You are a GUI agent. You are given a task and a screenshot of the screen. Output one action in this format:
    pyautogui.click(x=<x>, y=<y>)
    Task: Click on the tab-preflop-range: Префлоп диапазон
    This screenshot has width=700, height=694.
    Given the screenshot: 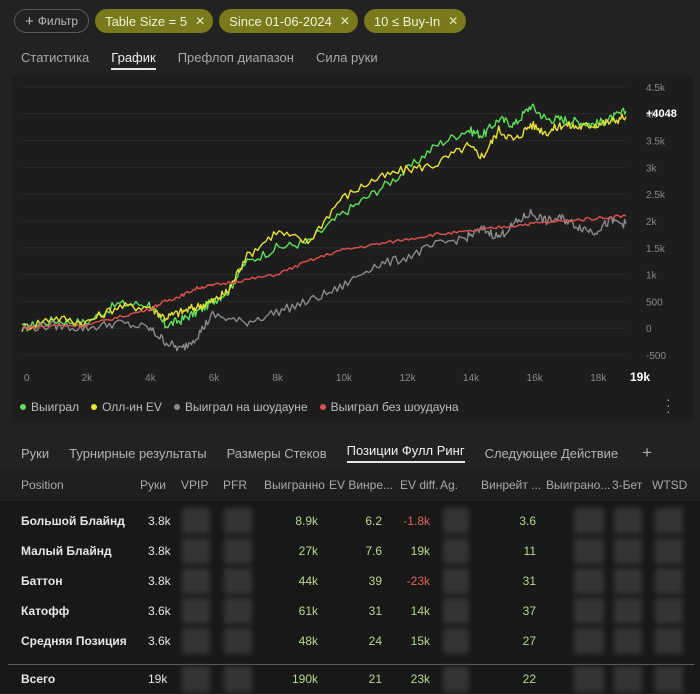 What is the action you would take?
    pyautogui.click(x=235, y=57)
    